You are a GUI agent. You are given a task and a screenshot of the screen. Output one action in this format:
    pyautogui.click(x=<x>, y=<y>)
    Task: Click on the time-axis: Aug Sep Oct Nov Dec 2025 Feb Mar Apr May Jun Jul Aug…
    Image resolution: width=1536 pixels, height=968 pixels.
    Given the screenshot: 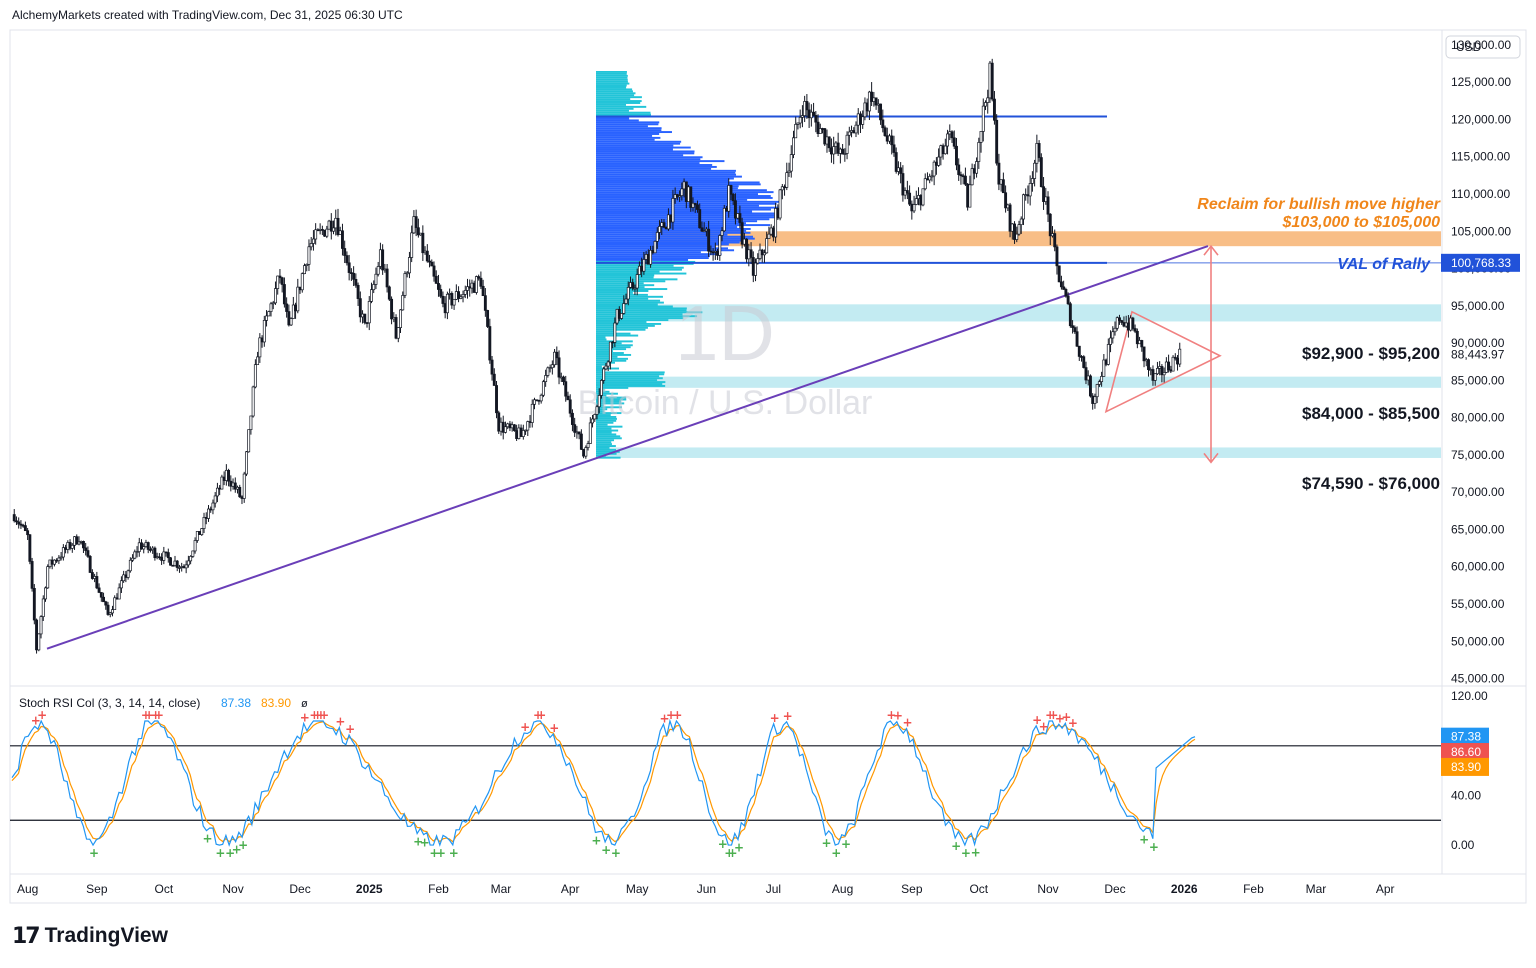 What is the action you would take?
    pyautogui.click(x=706, y=889)
    